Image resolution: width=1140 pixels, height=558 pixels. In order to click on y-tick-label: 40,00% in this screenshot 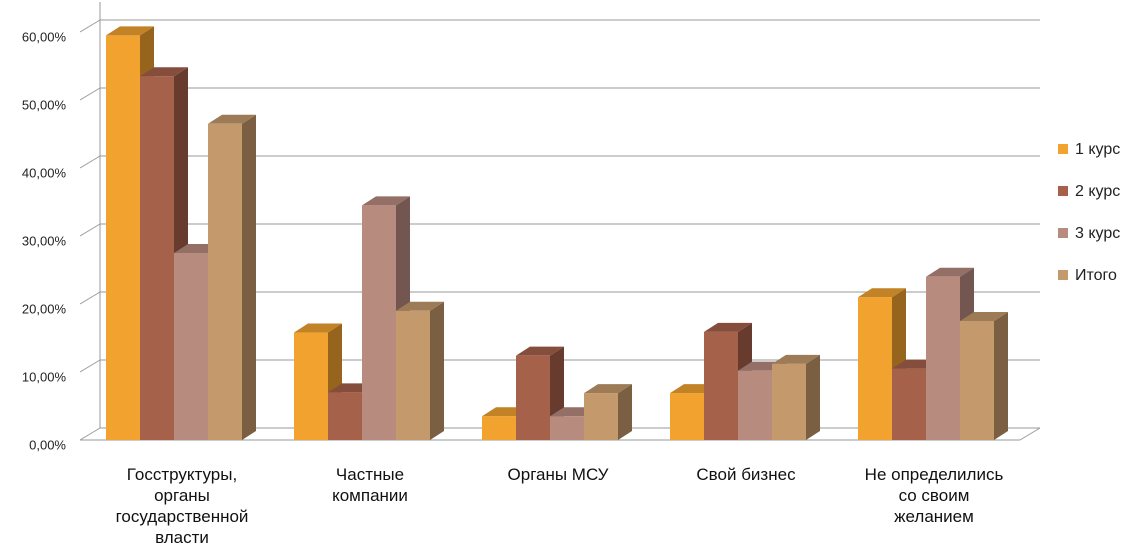, I will do `click(44, 172)`.